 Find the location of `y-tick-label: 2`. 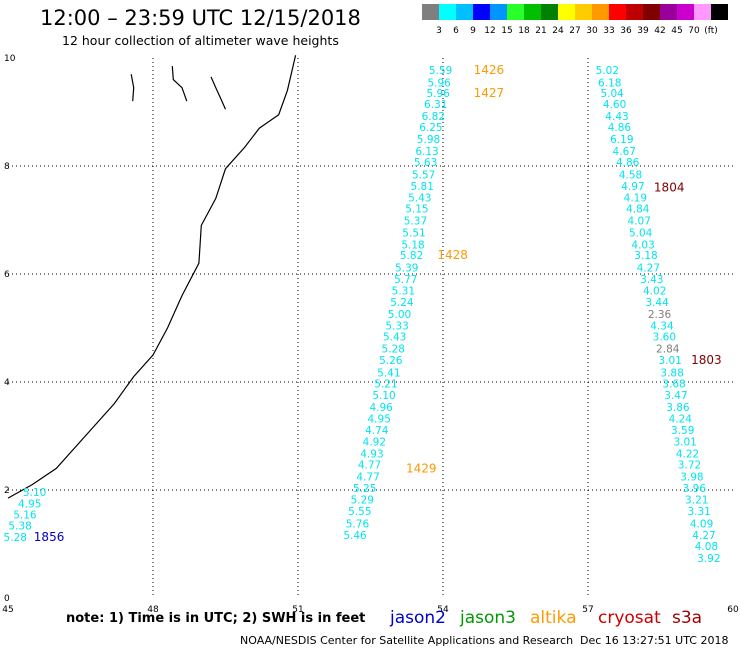

y-tick-label: 2 is located at coordinates (7, 491).